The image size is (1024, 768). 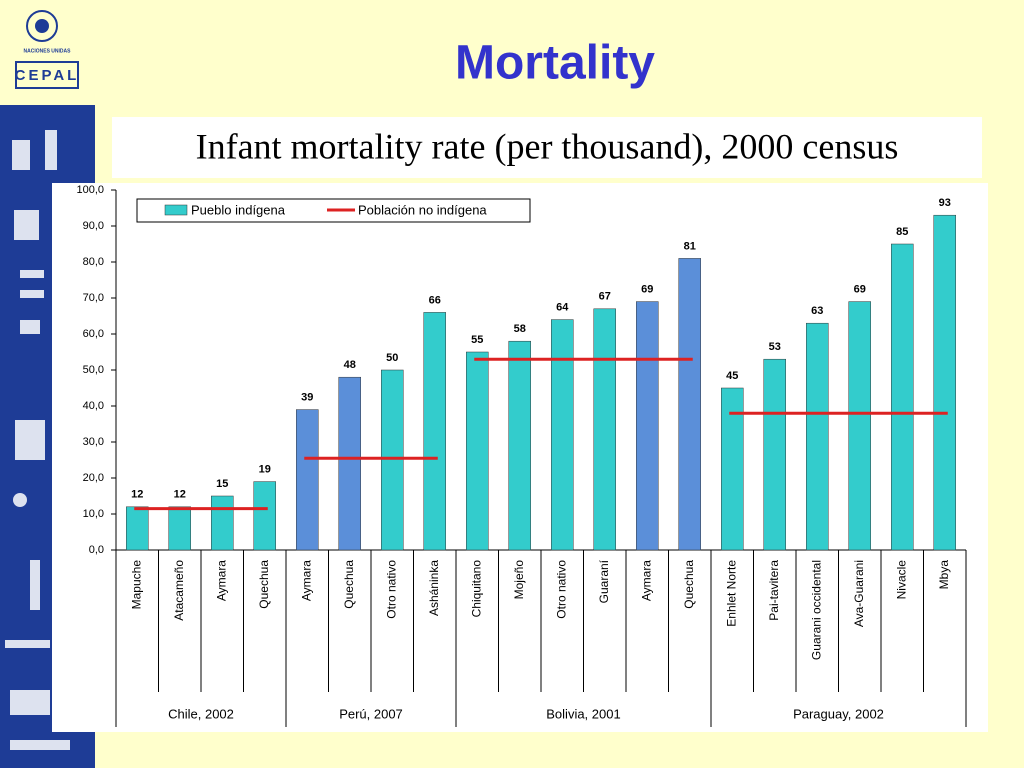 What do you see at coordinates (93, 262) in the screenshot?
I see `y-tick-label: 80,0` at bounding box center [93, 262].